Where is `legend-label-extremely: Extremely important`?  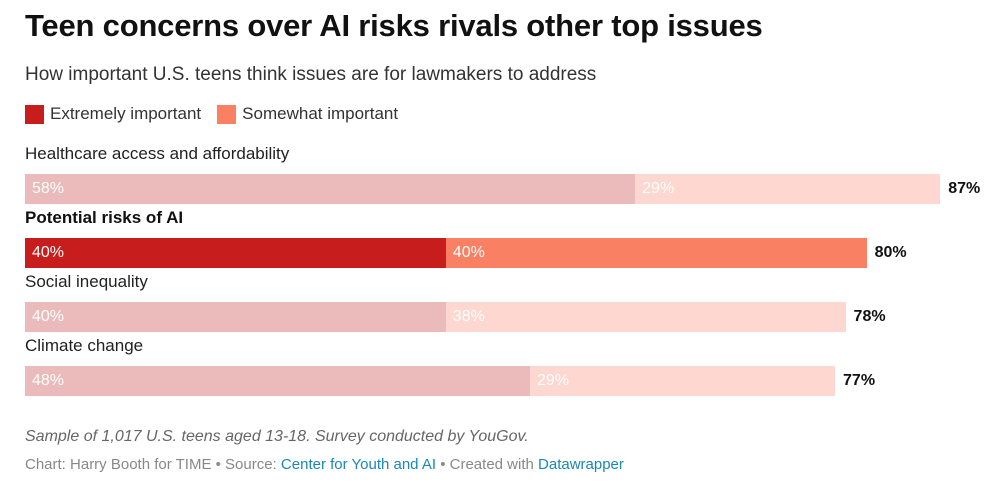 legend-label-extremely: Extremely important is located at coordinates (126, 113).